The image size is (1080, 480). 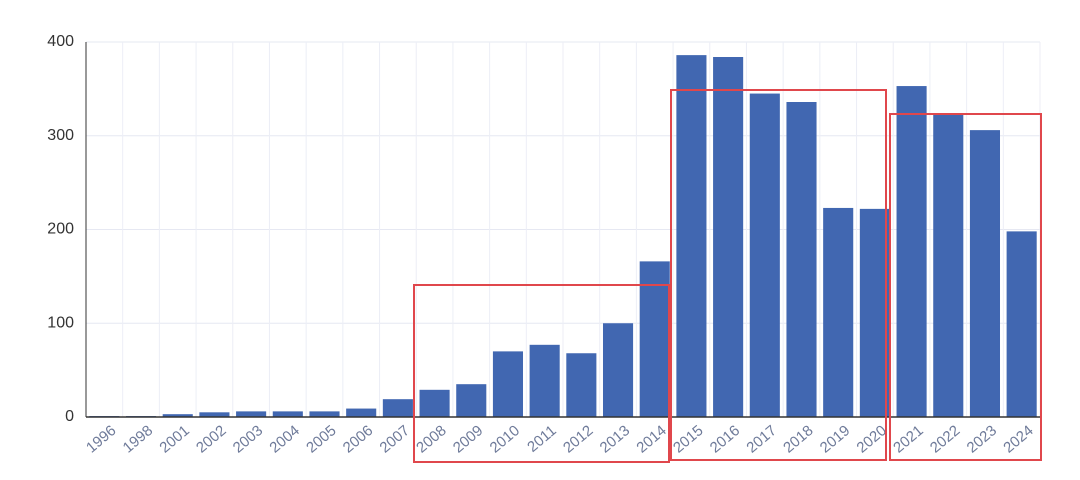 What do you see at coordinates (69, 416) in the screenshot?
I see `y-tick-label: 0` at bounding box center [69, 416].